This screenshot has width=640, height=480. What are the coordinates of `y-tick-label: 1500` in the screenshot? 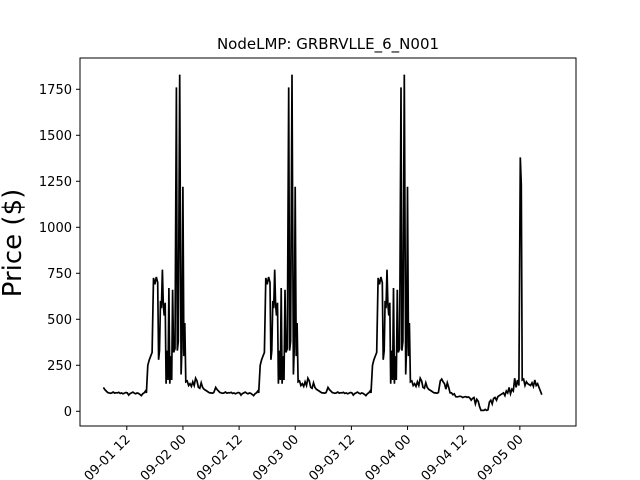 It's located at (55, 136).